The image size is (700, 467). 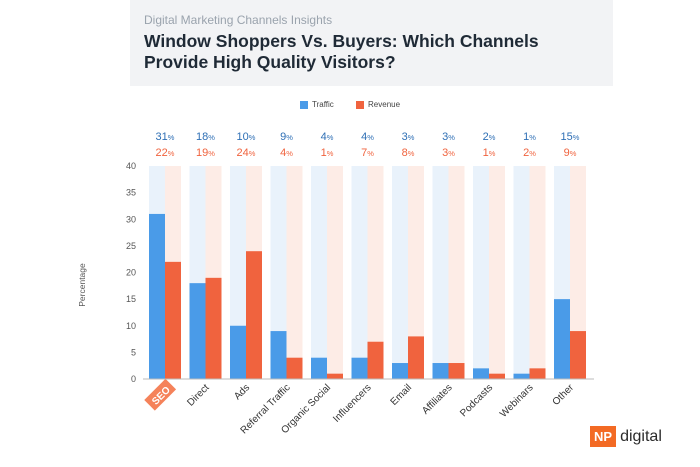 I want to click on y-tick-label: 40, so click(x=131, y=166).